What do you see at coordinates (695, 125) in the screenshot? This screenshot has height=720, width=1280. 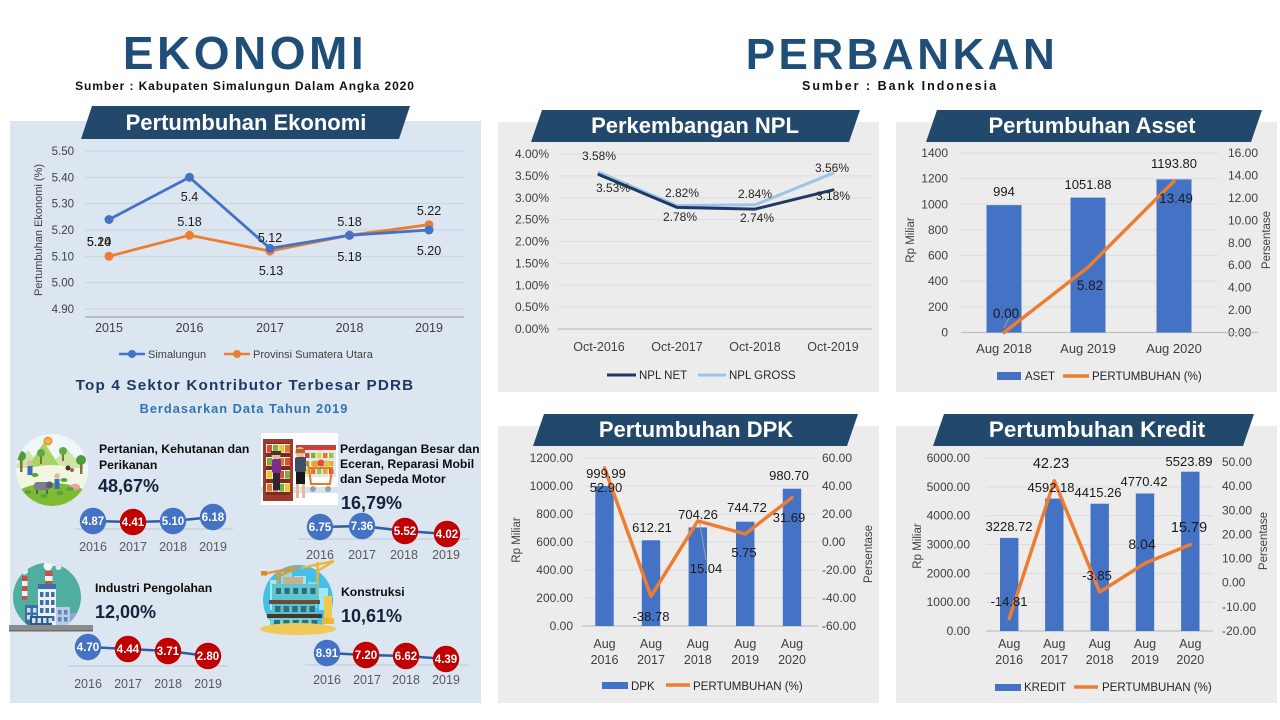 I see `svg-text: Perkembangan NPL` at bounding box center [695, 125].